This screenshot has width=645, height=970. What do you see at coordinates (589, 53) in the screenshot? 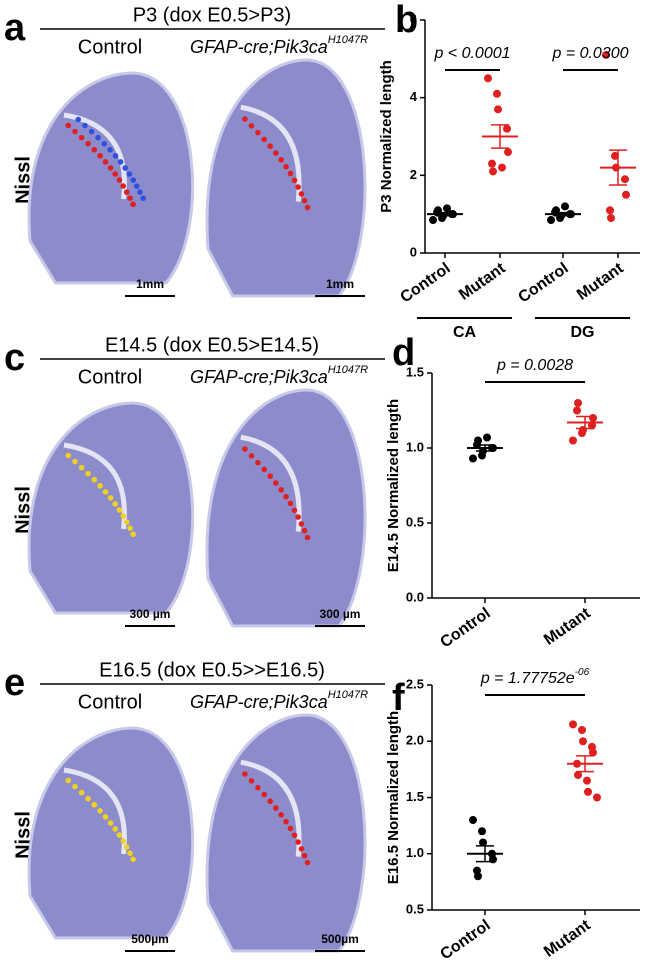
I see `p-value-text: p = 0.0300` at bounding box center [589, 53].